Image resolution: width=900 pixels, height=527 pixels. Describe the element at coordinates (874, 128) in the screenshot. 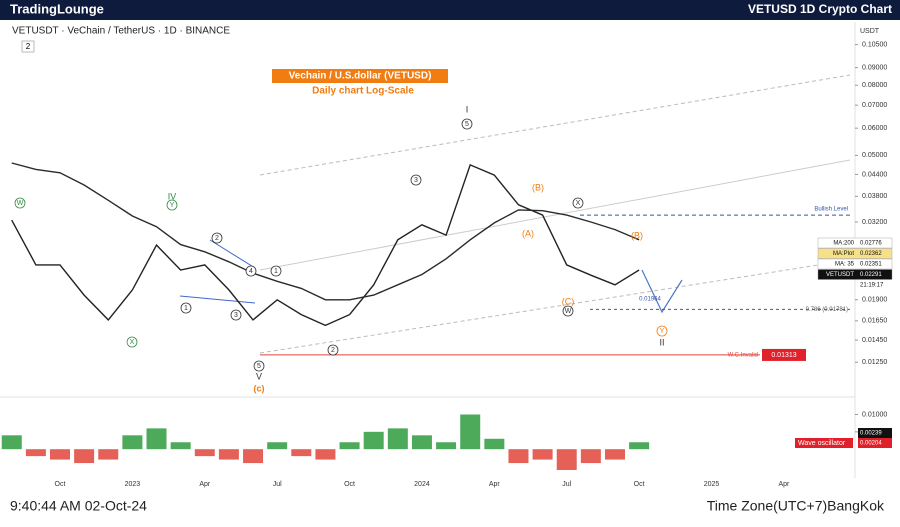

I see `y-tick-label: 0.06000` at that location.